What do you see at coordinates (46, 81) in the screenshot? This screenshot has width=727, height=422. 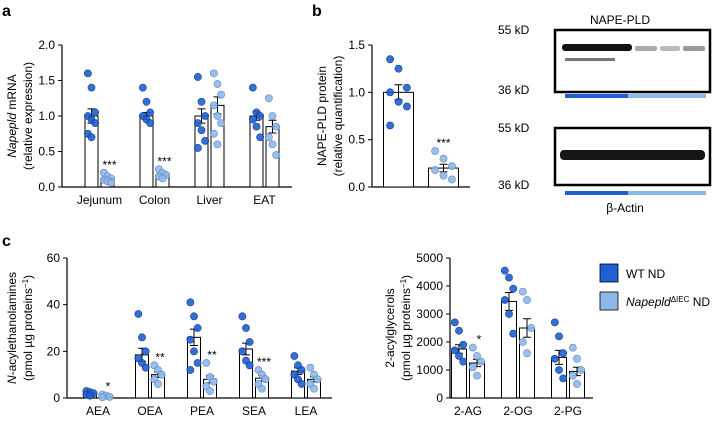 I see `y-tick-label: 1.5` at bounding box center [46, 81].